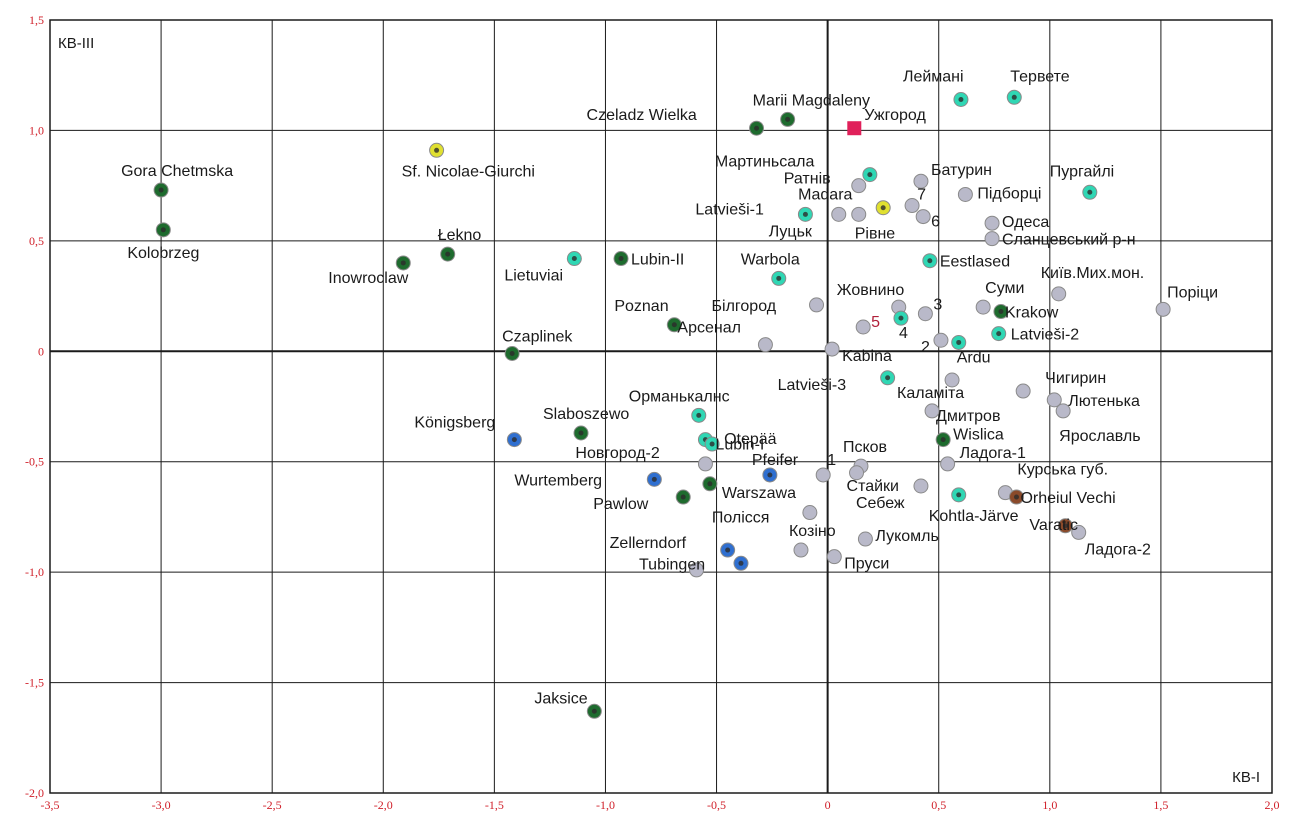 This screenshot has height=818, width=1289. What do you see at coordinates (161, 805) in the screenshot?
I see `x-tick-label: -3,0` at bounding box center [161, 805].